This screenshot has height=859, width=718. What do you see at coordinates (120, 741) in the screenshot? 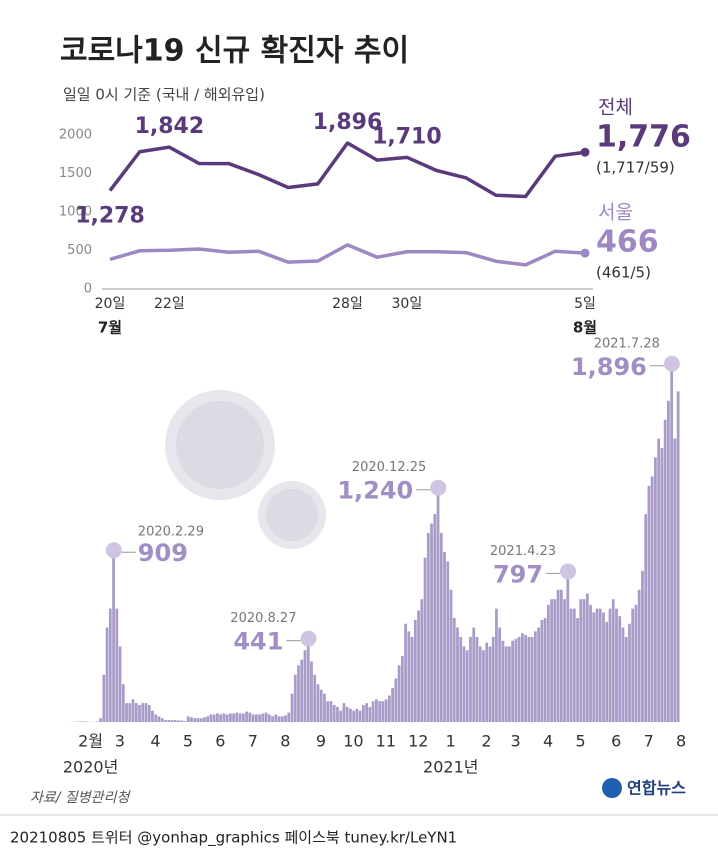
I see `x-tick-label: 3` at bounding box center [120, 741].